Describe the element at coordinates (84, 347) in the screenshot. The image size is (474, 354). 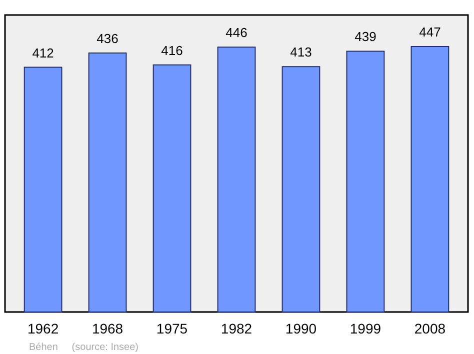
I see `text: Béhen (source: Insee)` at that location.